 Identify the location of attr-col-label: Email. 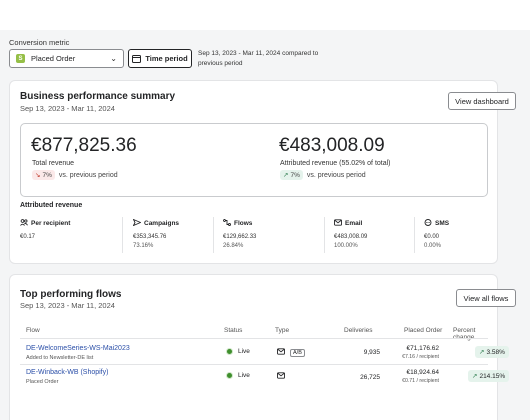
(354, 223).